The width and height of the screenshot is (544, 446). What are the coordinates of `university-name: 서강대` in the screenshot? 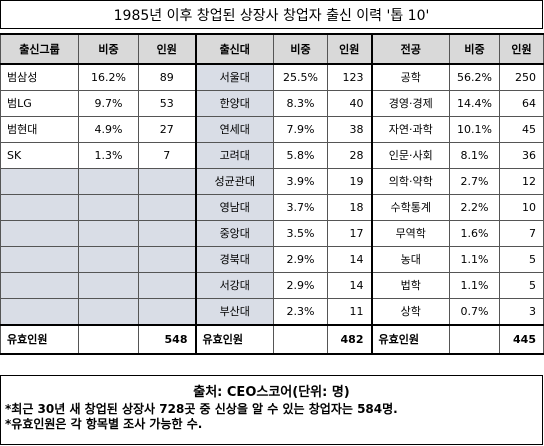 It's located at (234, 285).